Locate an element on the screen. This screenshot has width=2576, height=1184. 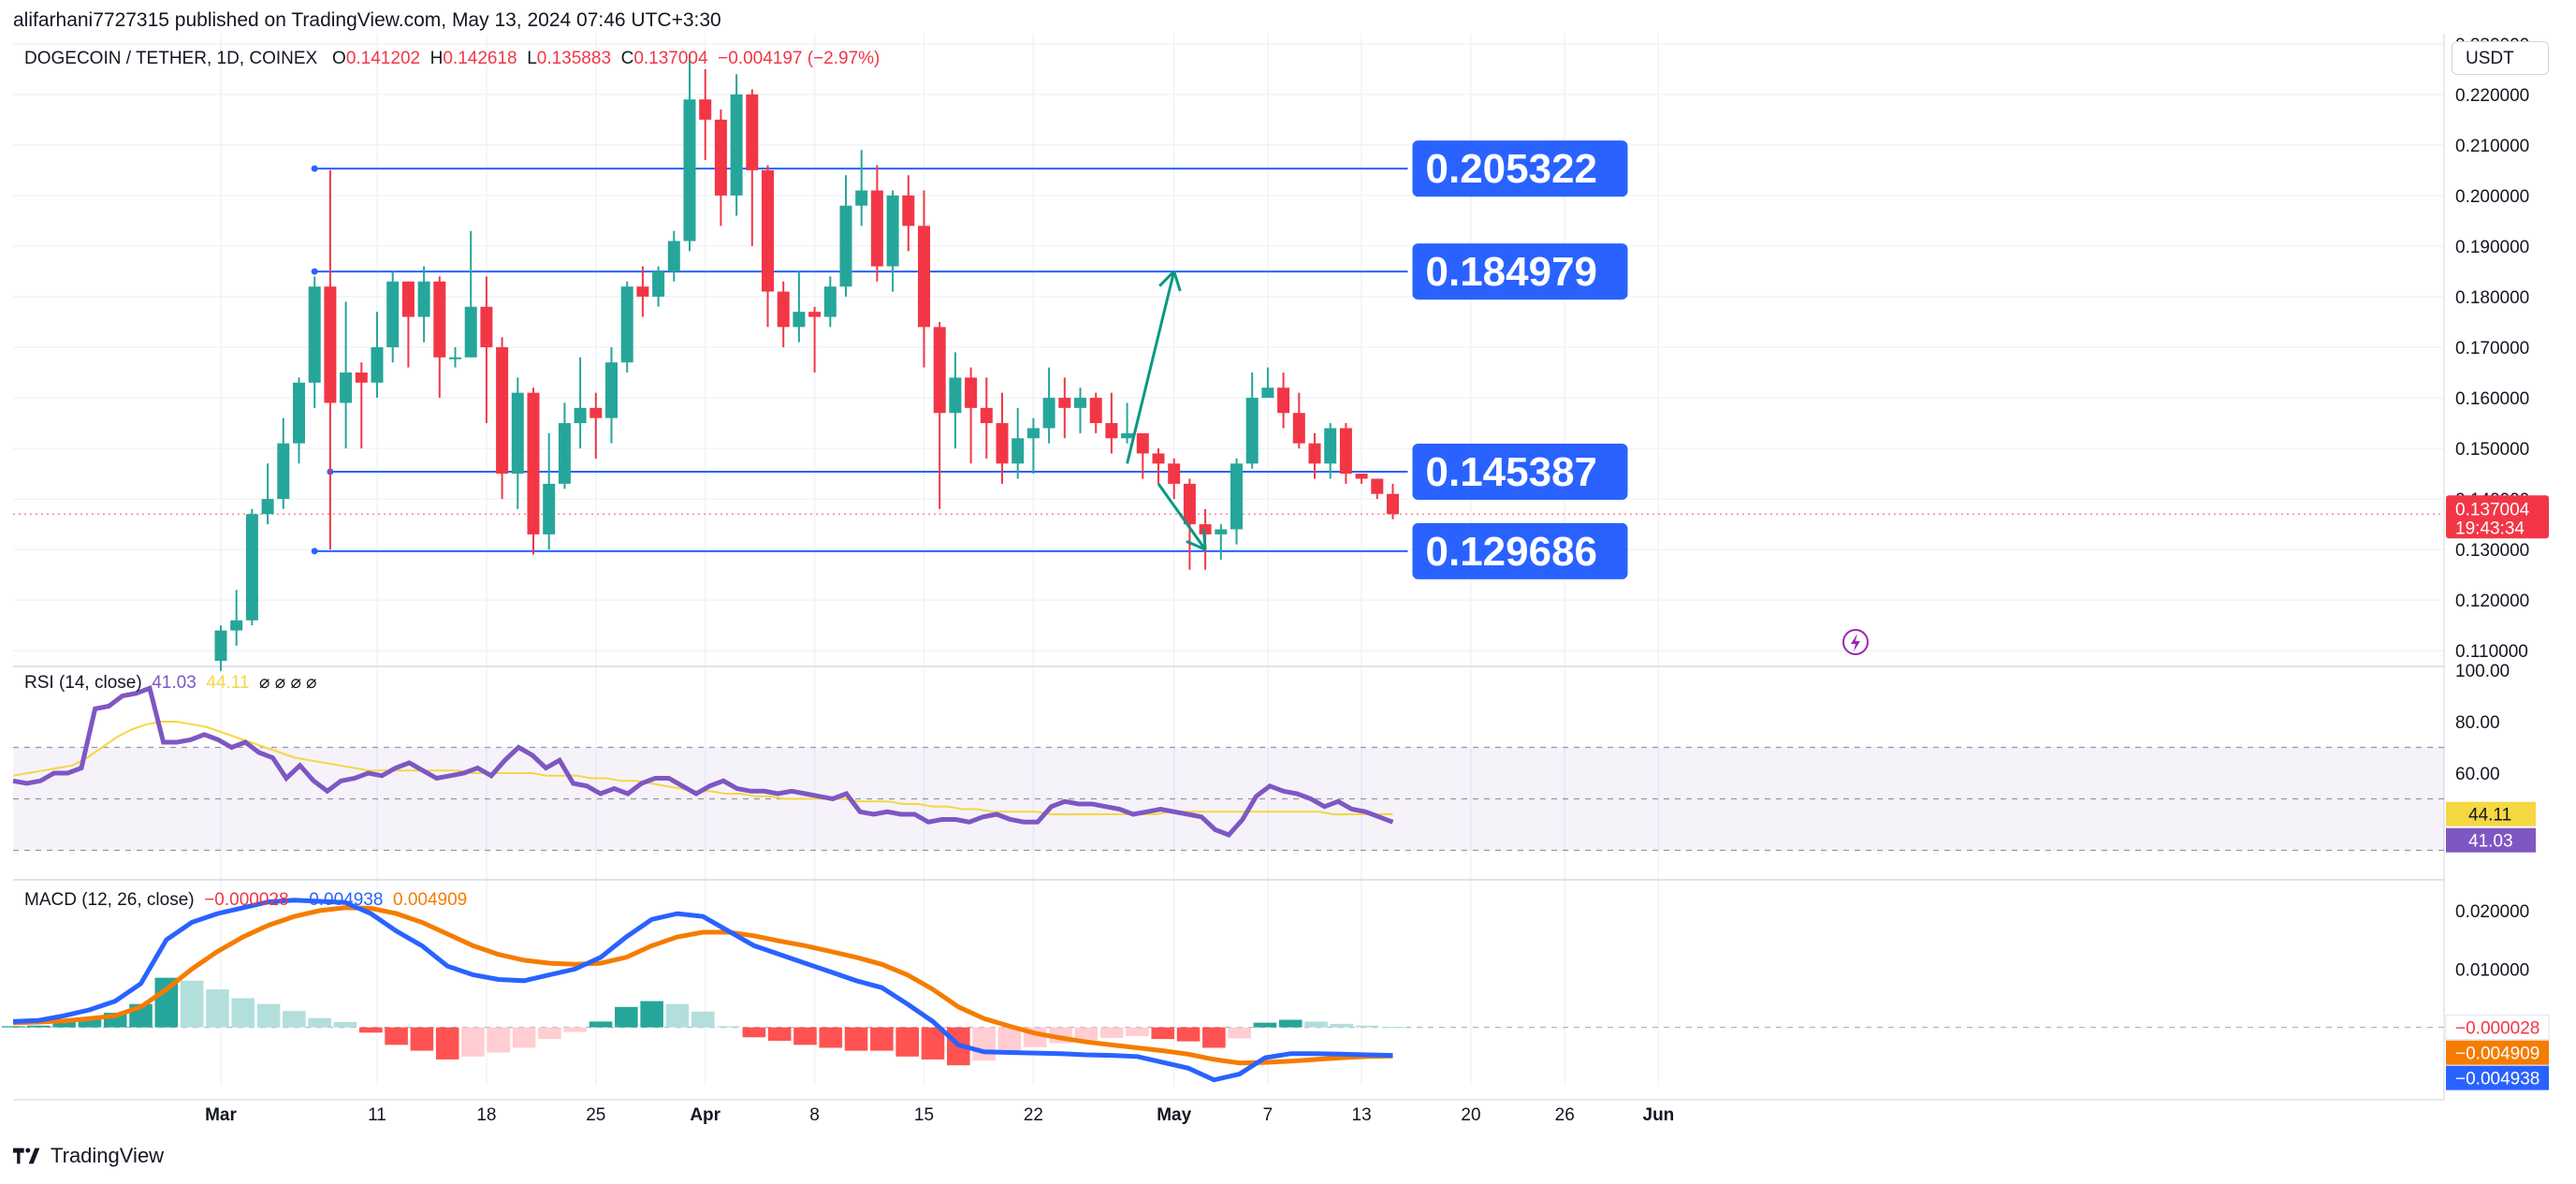
time-tick-label: 7 is located at coordinates (1268, 1115).